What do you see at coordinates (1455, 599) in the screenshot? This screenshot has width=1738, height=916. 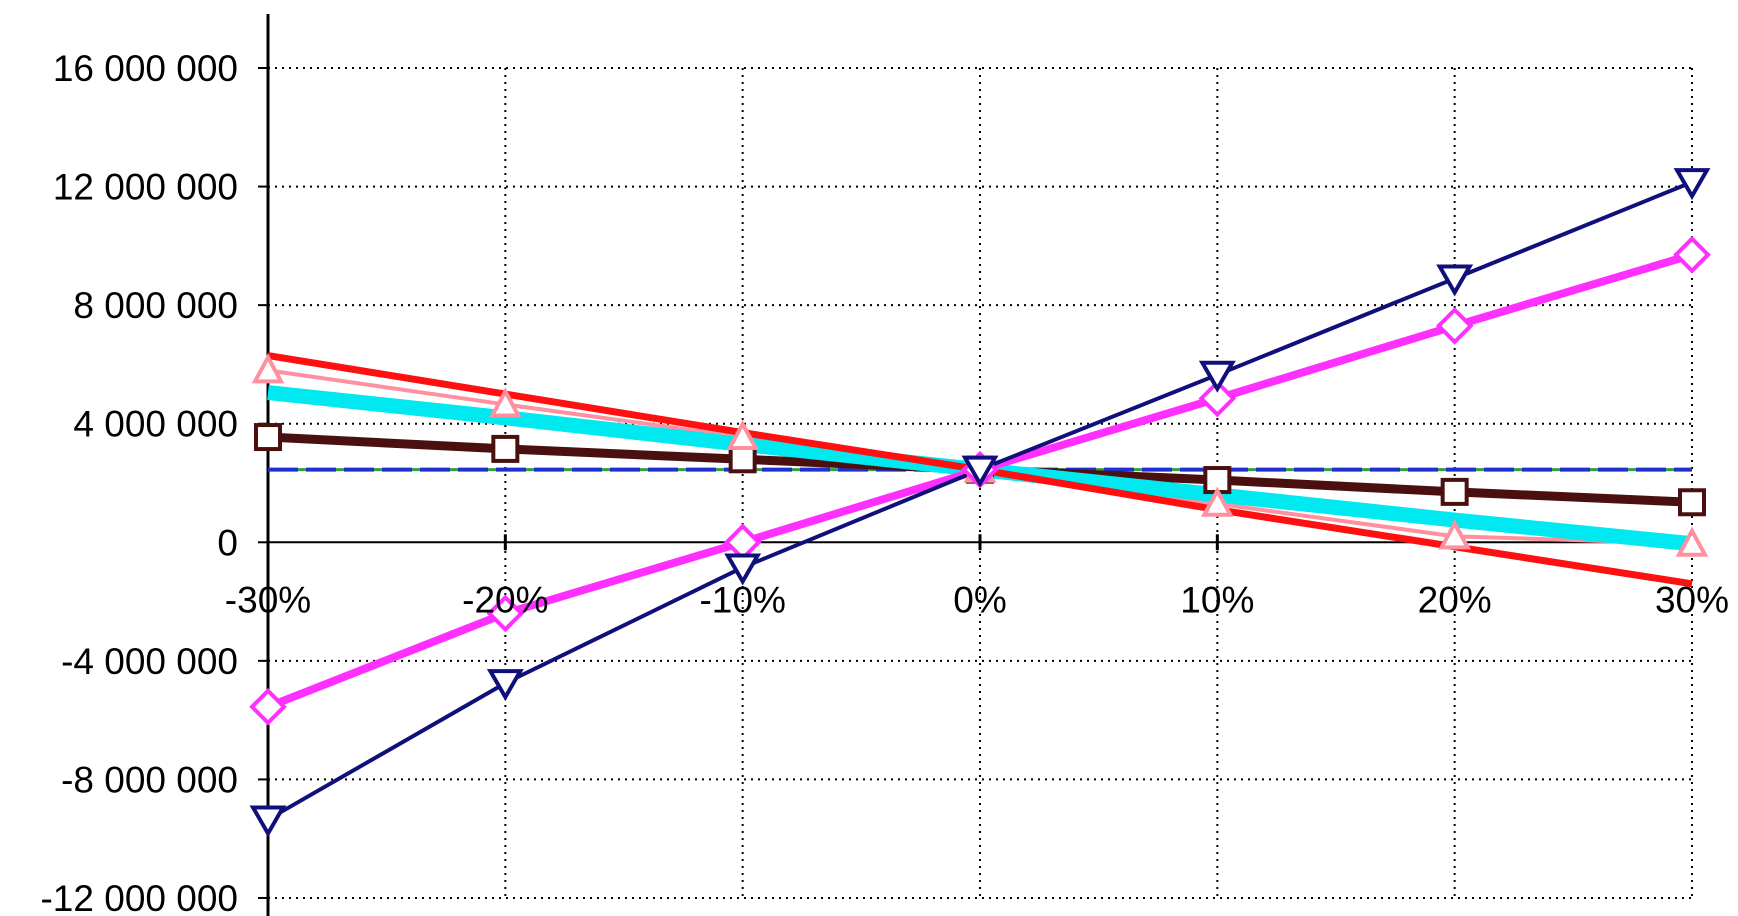 I see `x-tick-label: 20%` at bounding box center [1455, 599].